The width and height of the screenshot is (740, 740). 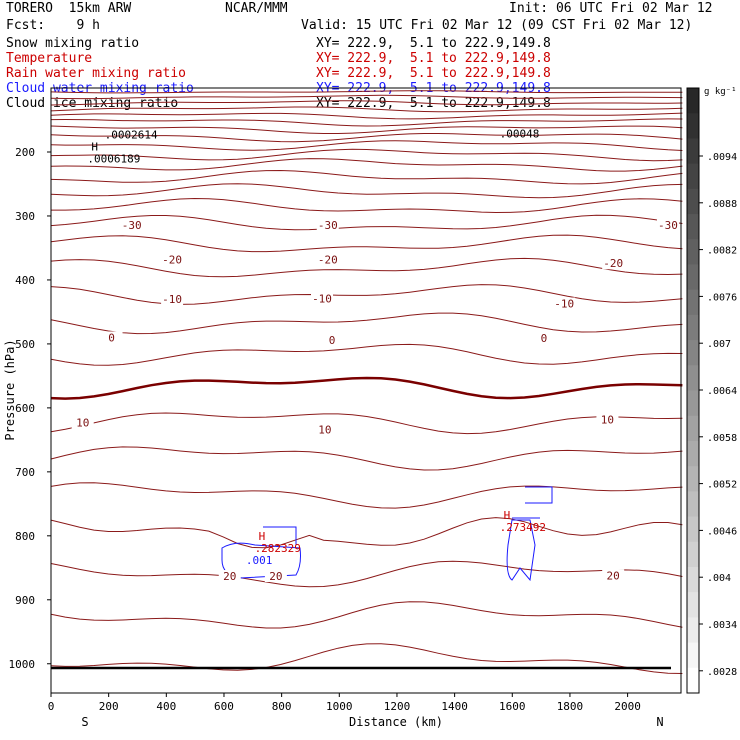 What do you see at coordinates (22, 664) in the screenshot?
I see `y-tick-label: 1000` at bounding box center [22, 664].